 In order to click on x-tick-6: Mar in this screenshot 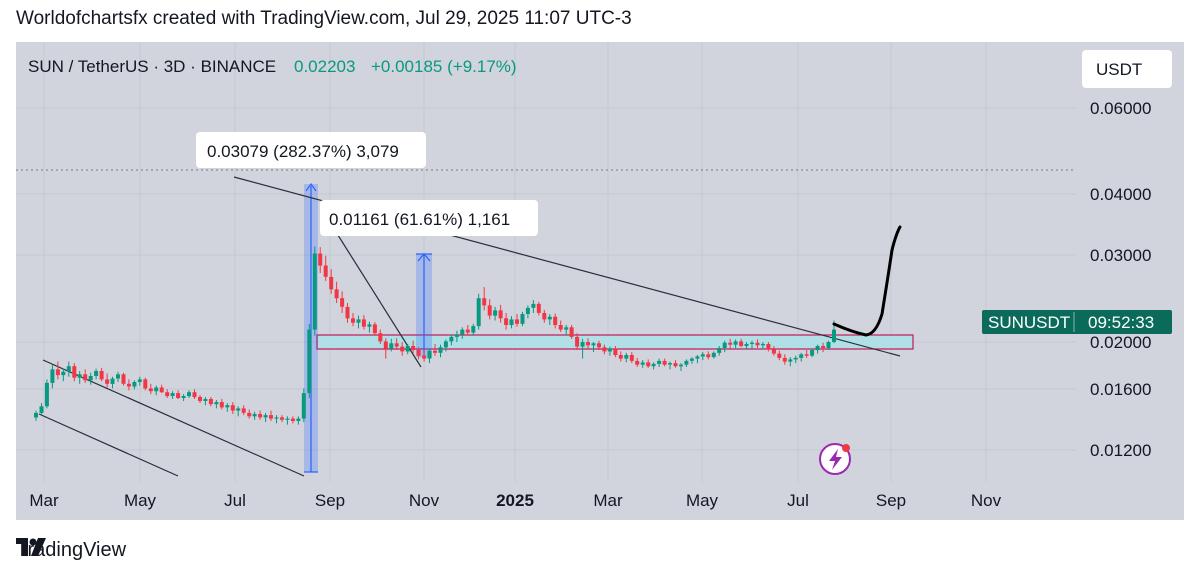, I will do `click(608, 500)`.